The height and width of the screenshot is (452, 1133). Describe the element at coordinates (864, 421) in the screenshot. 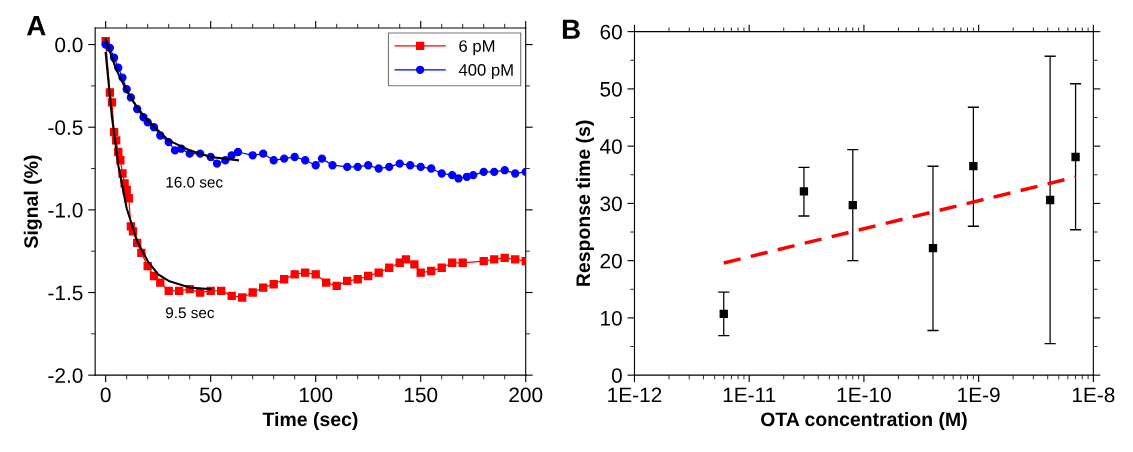

I see `x-axis-title: OTA concentration (M)` at that location.